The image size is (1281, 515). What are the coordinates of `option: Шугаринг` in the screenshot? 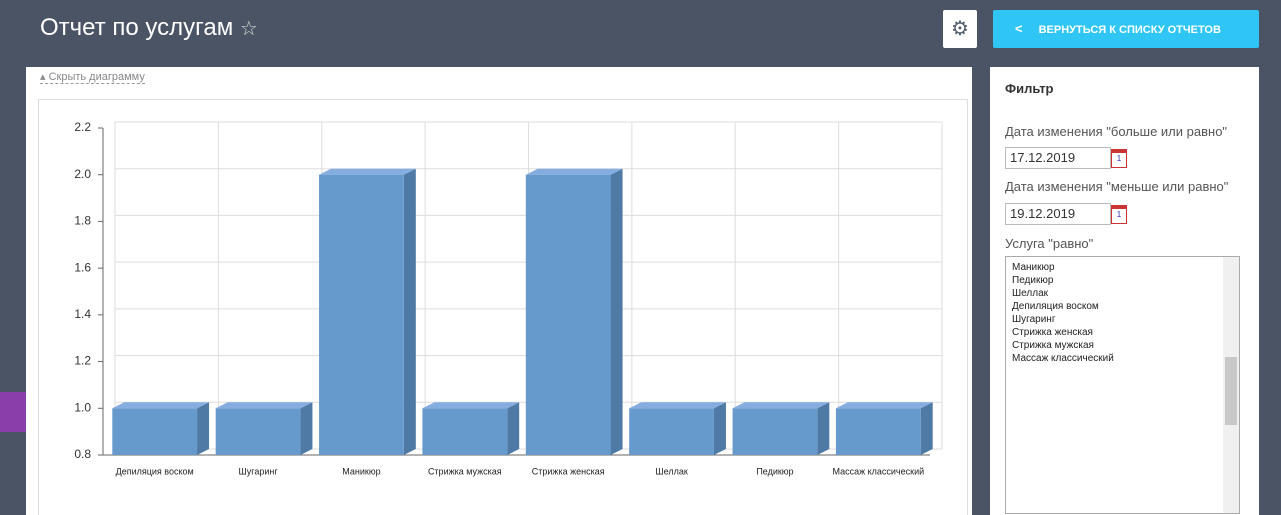 It's located at (1034, 319).